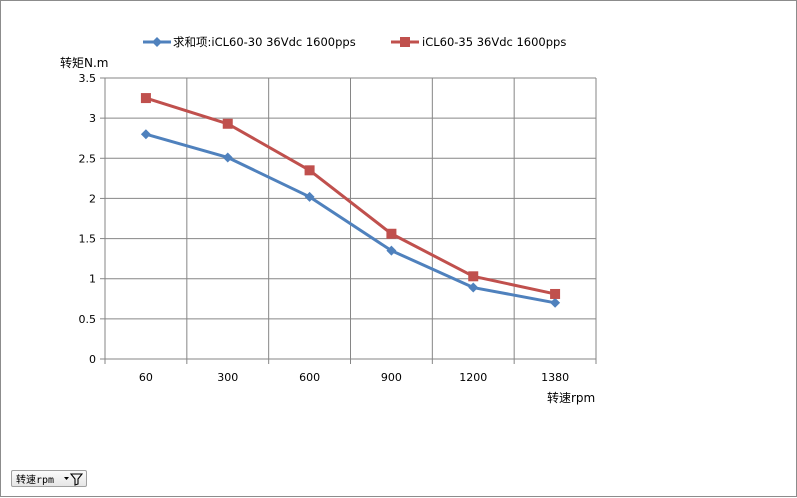 This screenshot has height=498, width=797. What do you see at coordinates (84, 62) in the screenshot?
I see `y-axis-title: 转矩N.m` at bounding box center [84, 62].